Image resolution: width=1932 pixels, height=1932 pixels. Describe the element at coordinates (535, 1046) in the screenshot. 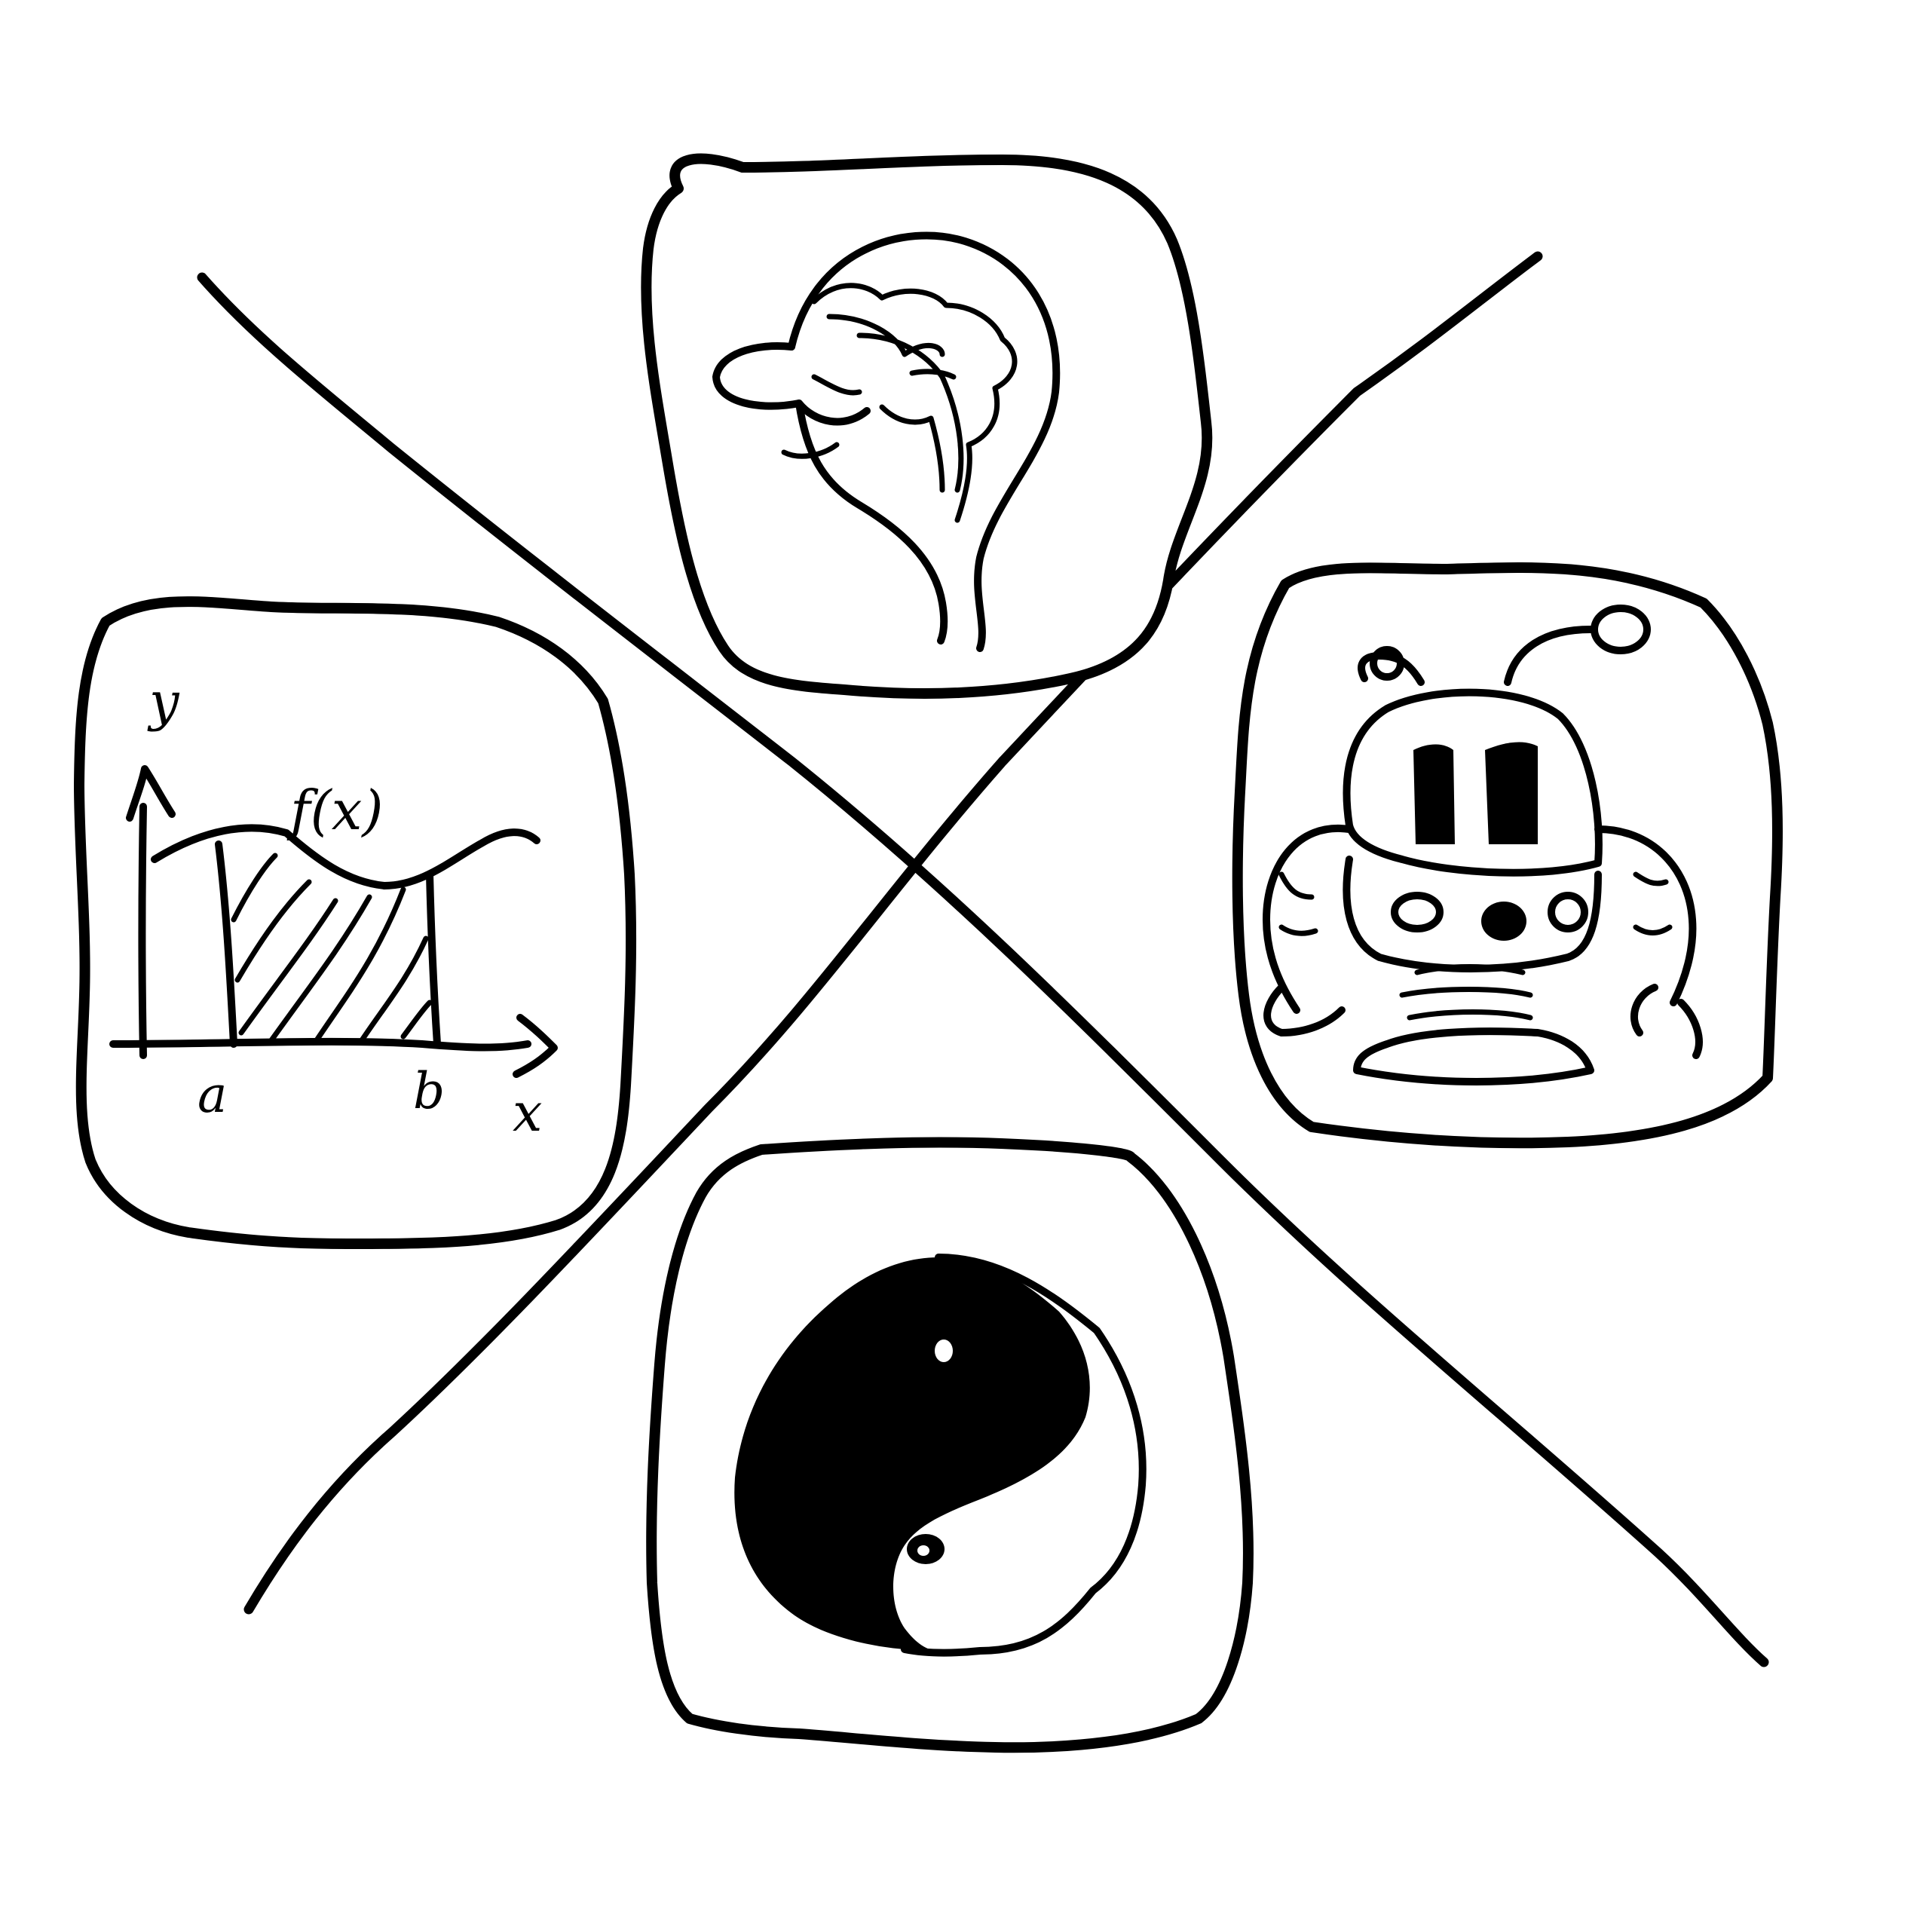

I see `x-axis-arrow` at that location.